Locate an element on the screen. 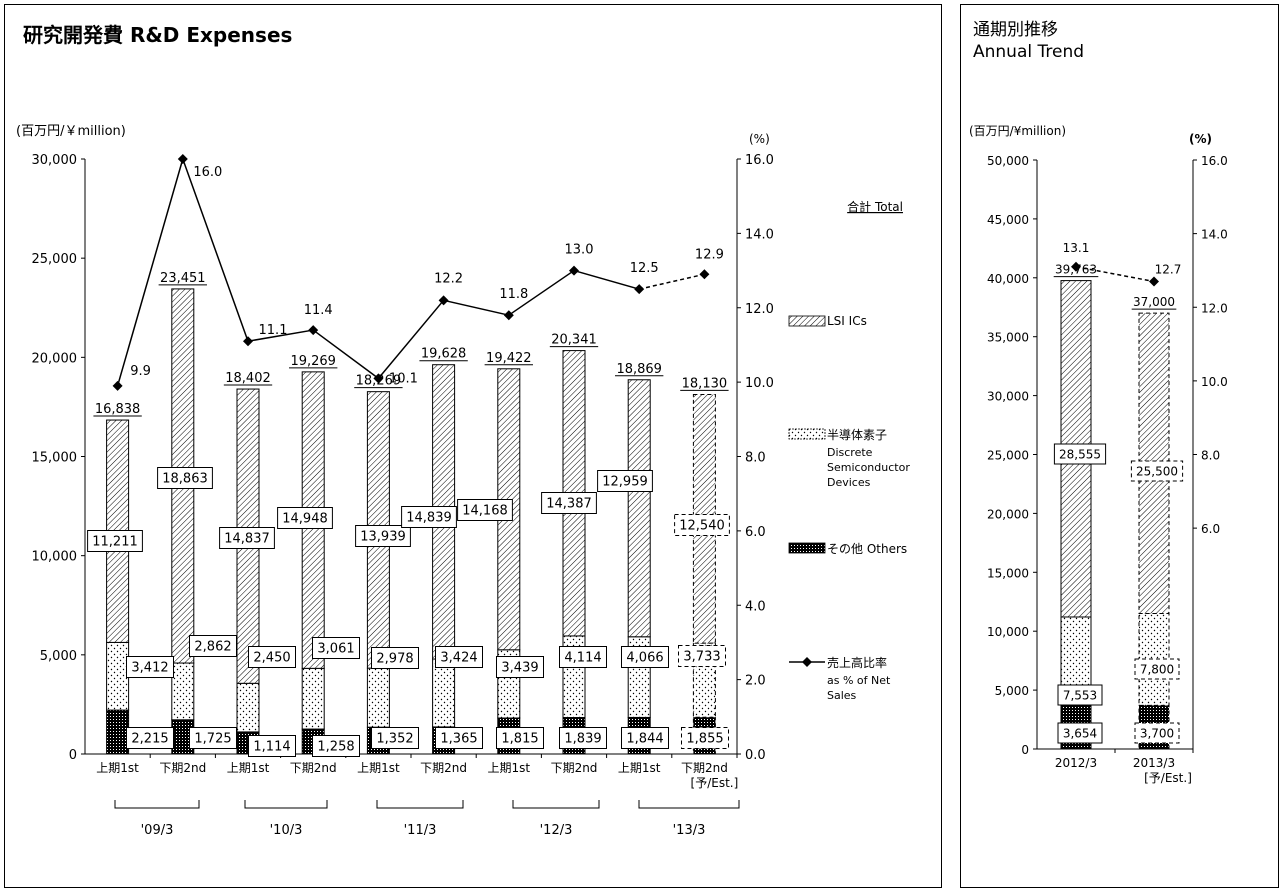  segment-value-label-discrete: 4,066 is located at coordinates (644, 658).